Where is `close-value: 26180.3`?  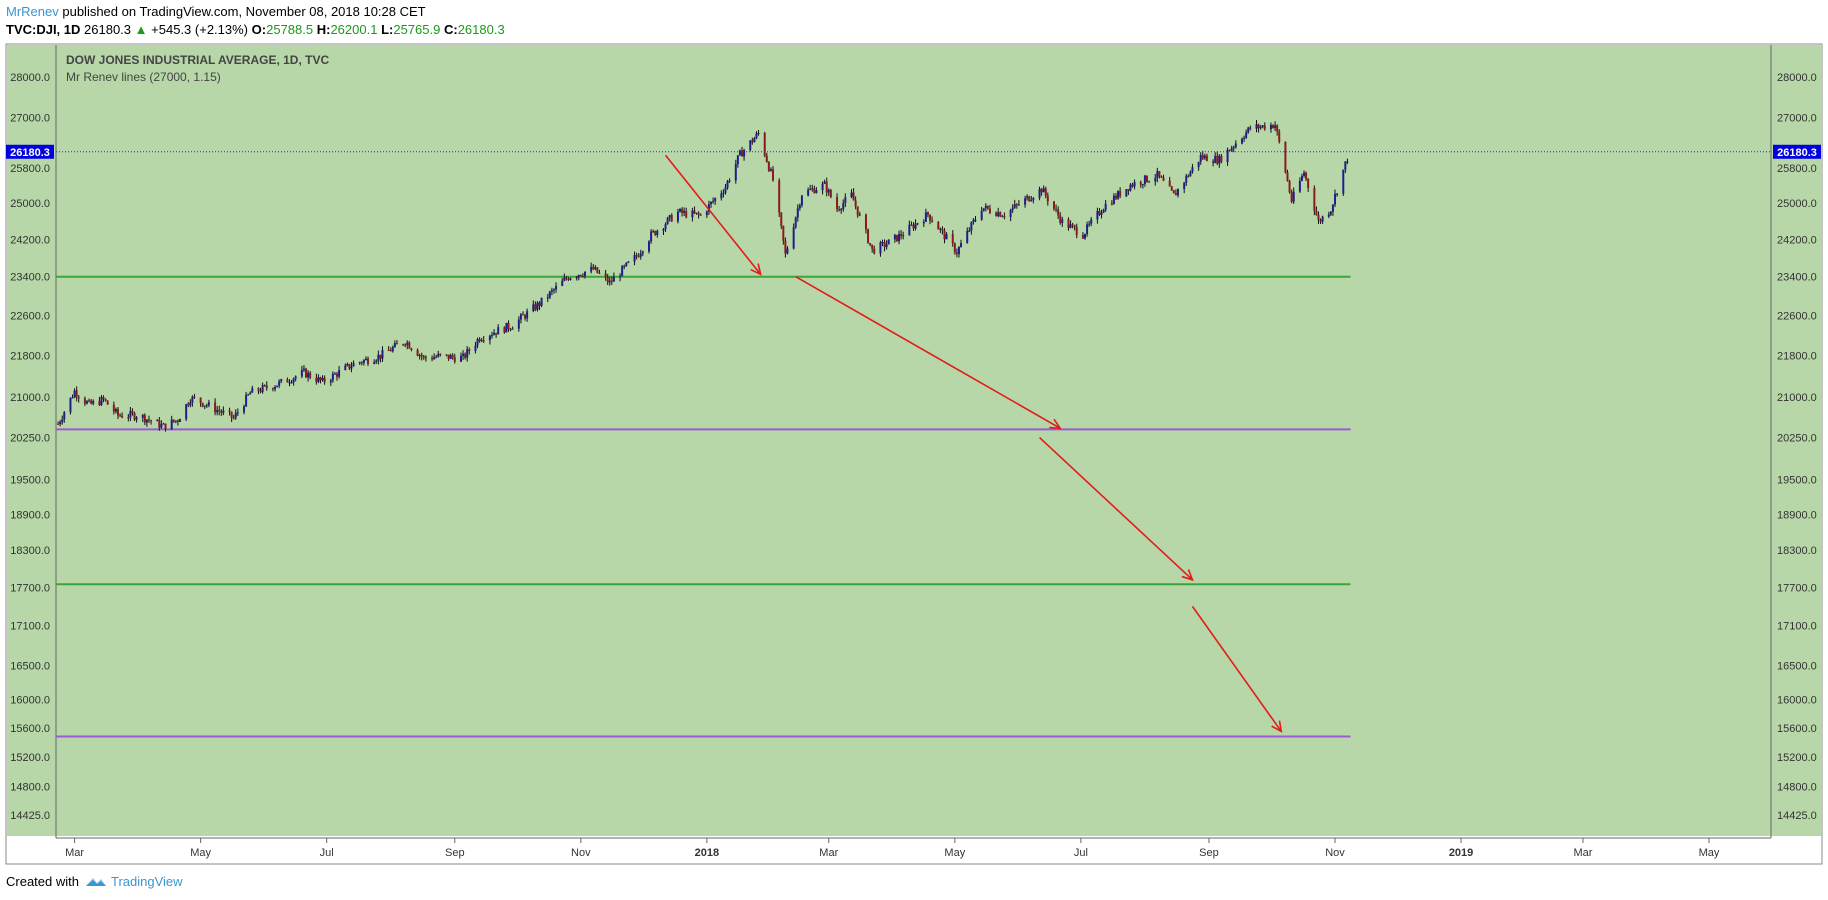 close-value: 26180.3 is located at coordinates (481, 29).